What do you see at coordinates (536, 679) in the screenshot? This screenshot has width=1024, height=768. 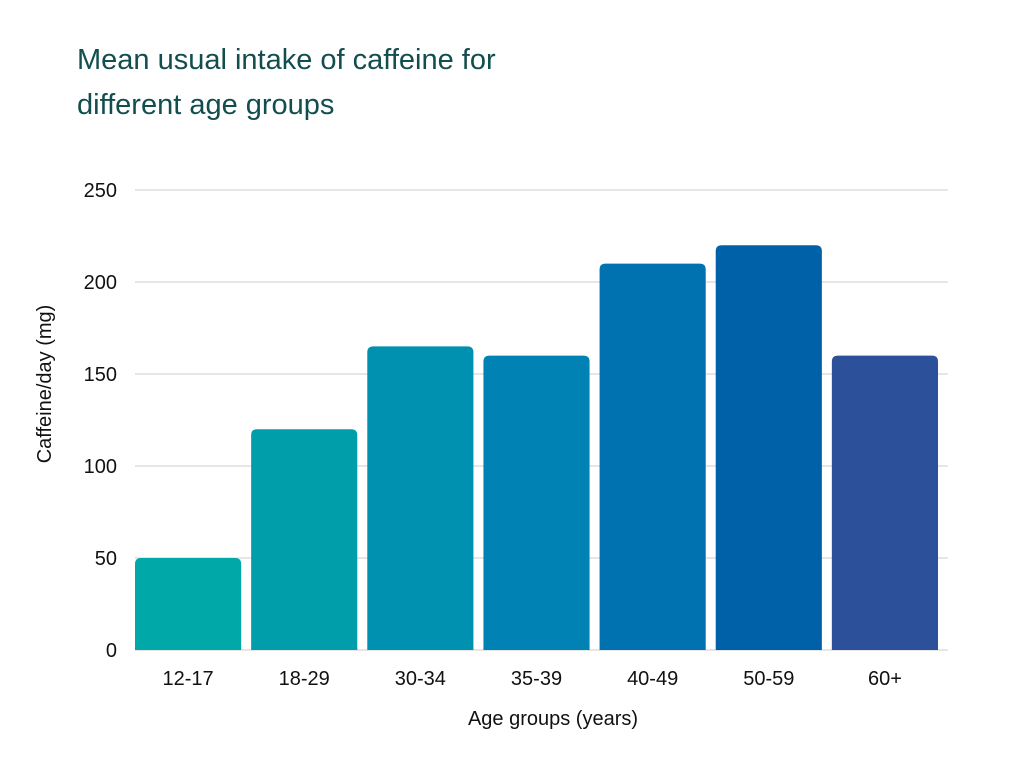 I see `x-tick-label: 35-39` at bounding box center [536, 679].